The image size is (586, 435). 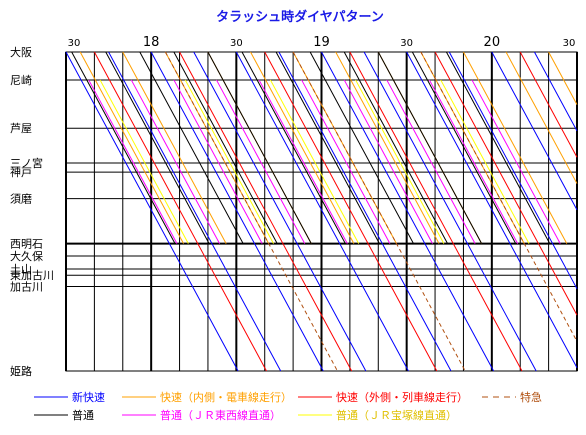 I want to click on station-label: 西明石, so click(x=26, y=244).